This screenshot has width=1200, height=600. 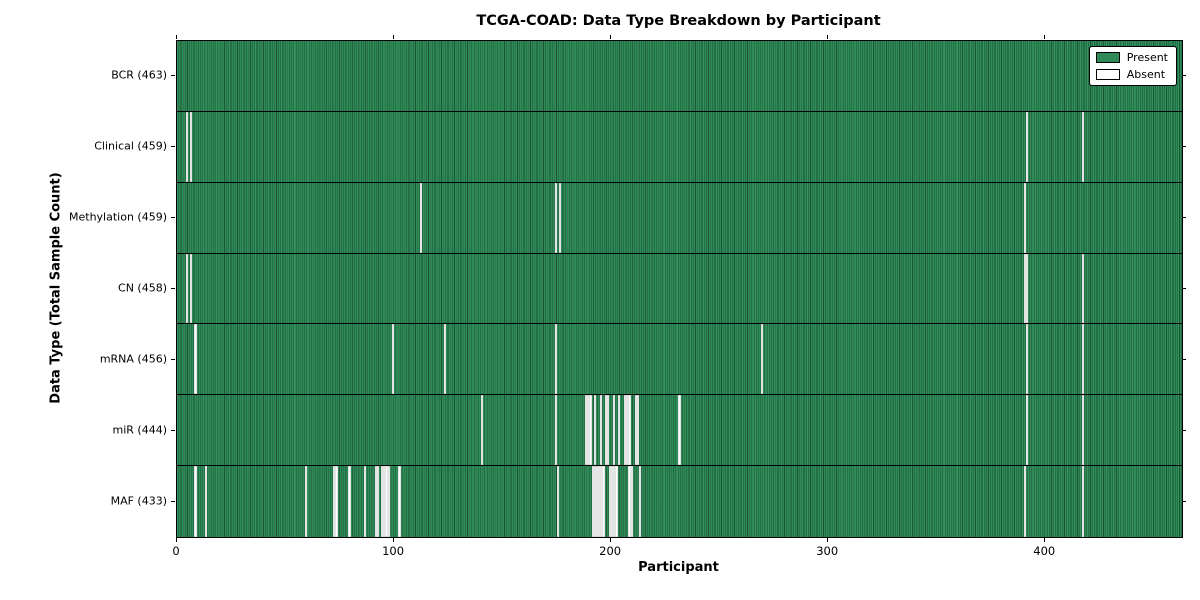 What do you see at coordinates (130, 146) in the screenshot?
I see `y-tick-label: Clinical (459)` at bounding box center [130, 146].